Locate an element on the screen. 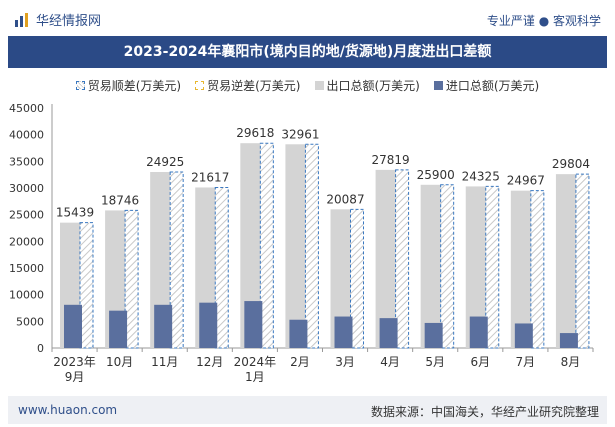 The height and width of the screenshot is (427, 615). legend-swatch-import is located at coordinates (438, 85).